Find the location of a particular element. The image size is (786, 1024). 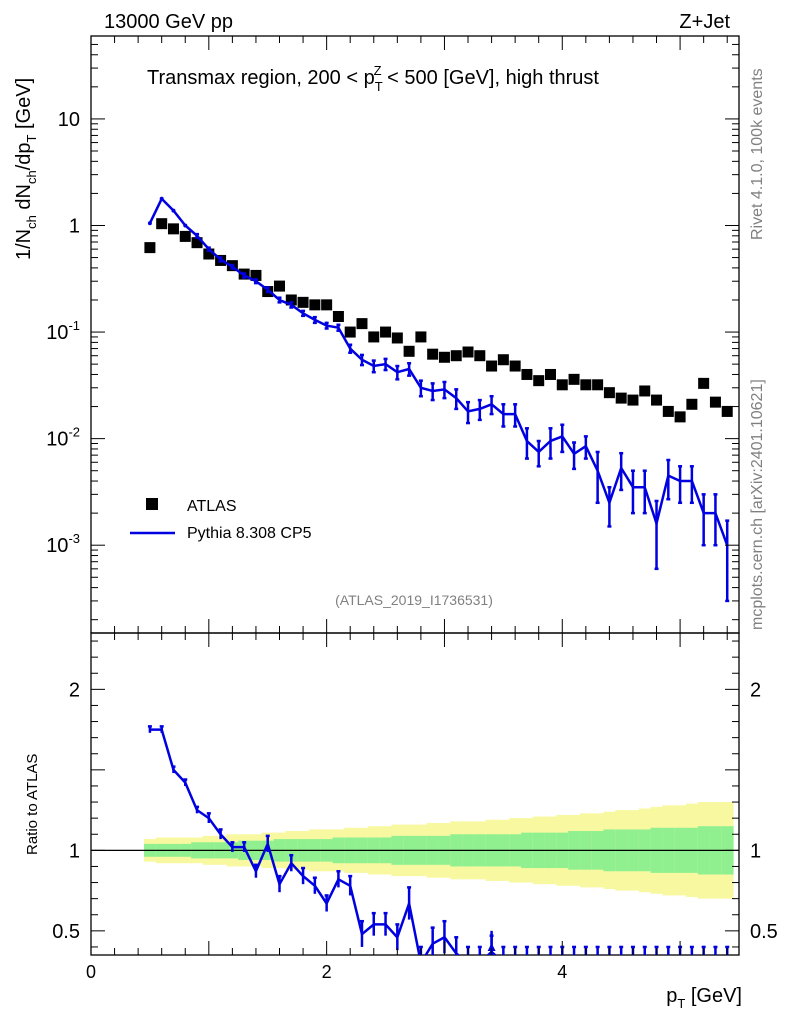

x-tick-label: 2 is located at coordinates (327, 972).